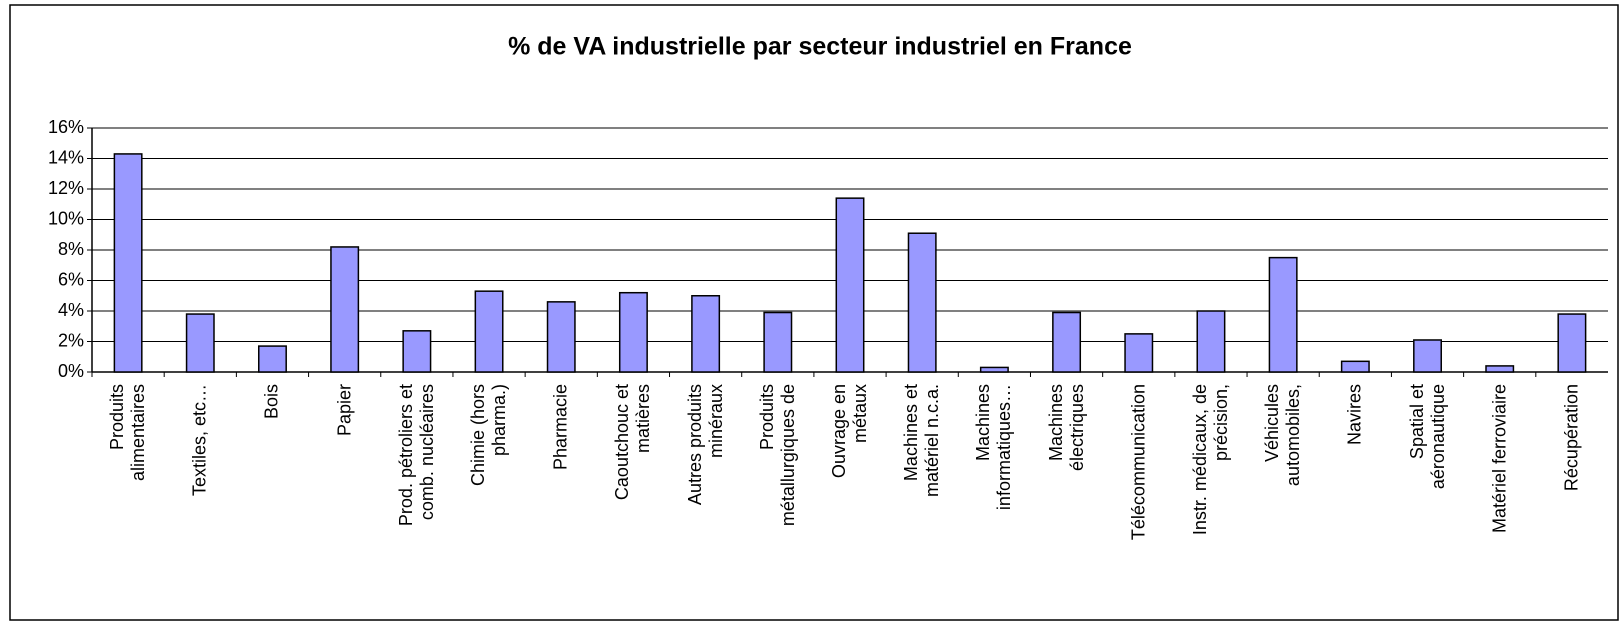 The image size is (1624, 626). What do you see at coordinates (1066, 428) in the screenshot?
I see `x-tick-label: Machines électriques` at bounding box center [1066, 428].